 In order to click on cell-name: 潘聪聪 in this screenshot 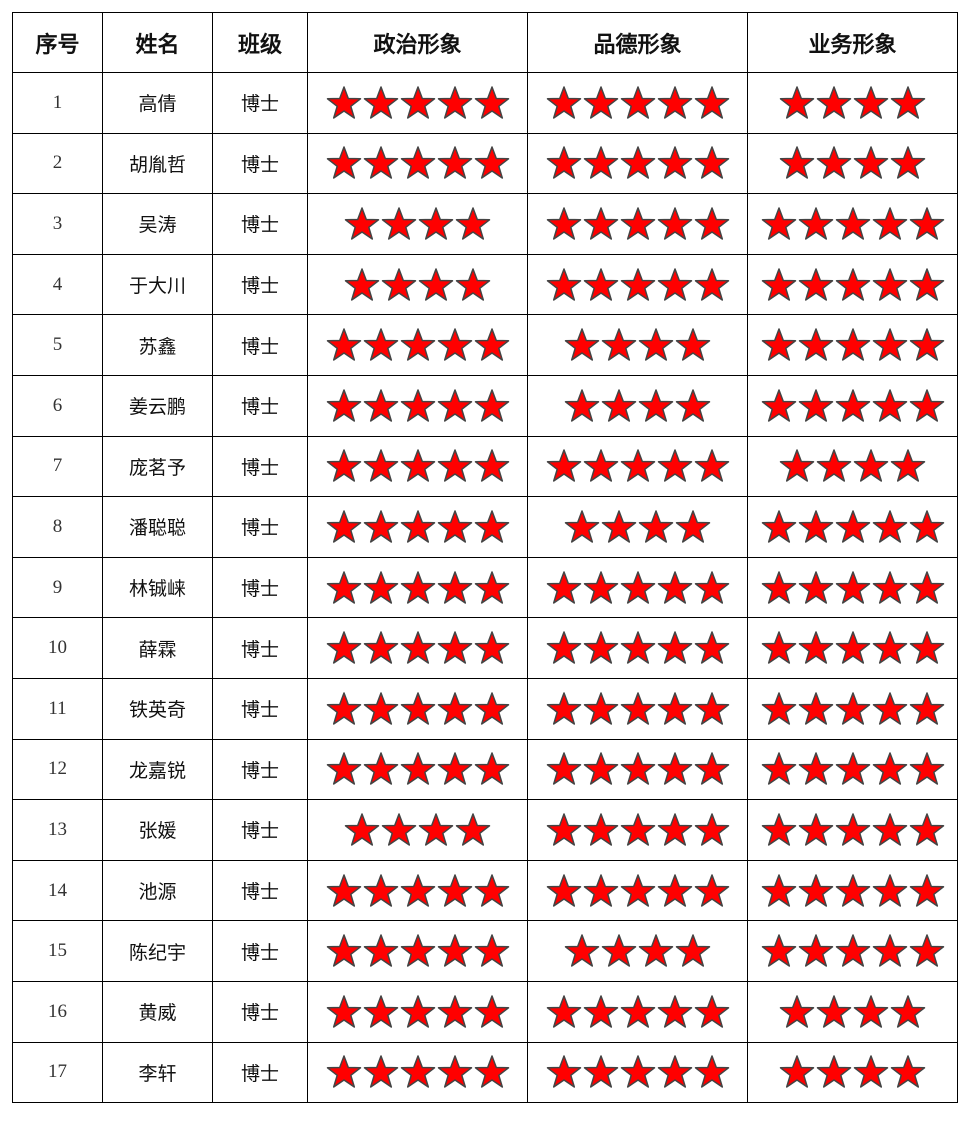, I will do `click(157, 527)`.